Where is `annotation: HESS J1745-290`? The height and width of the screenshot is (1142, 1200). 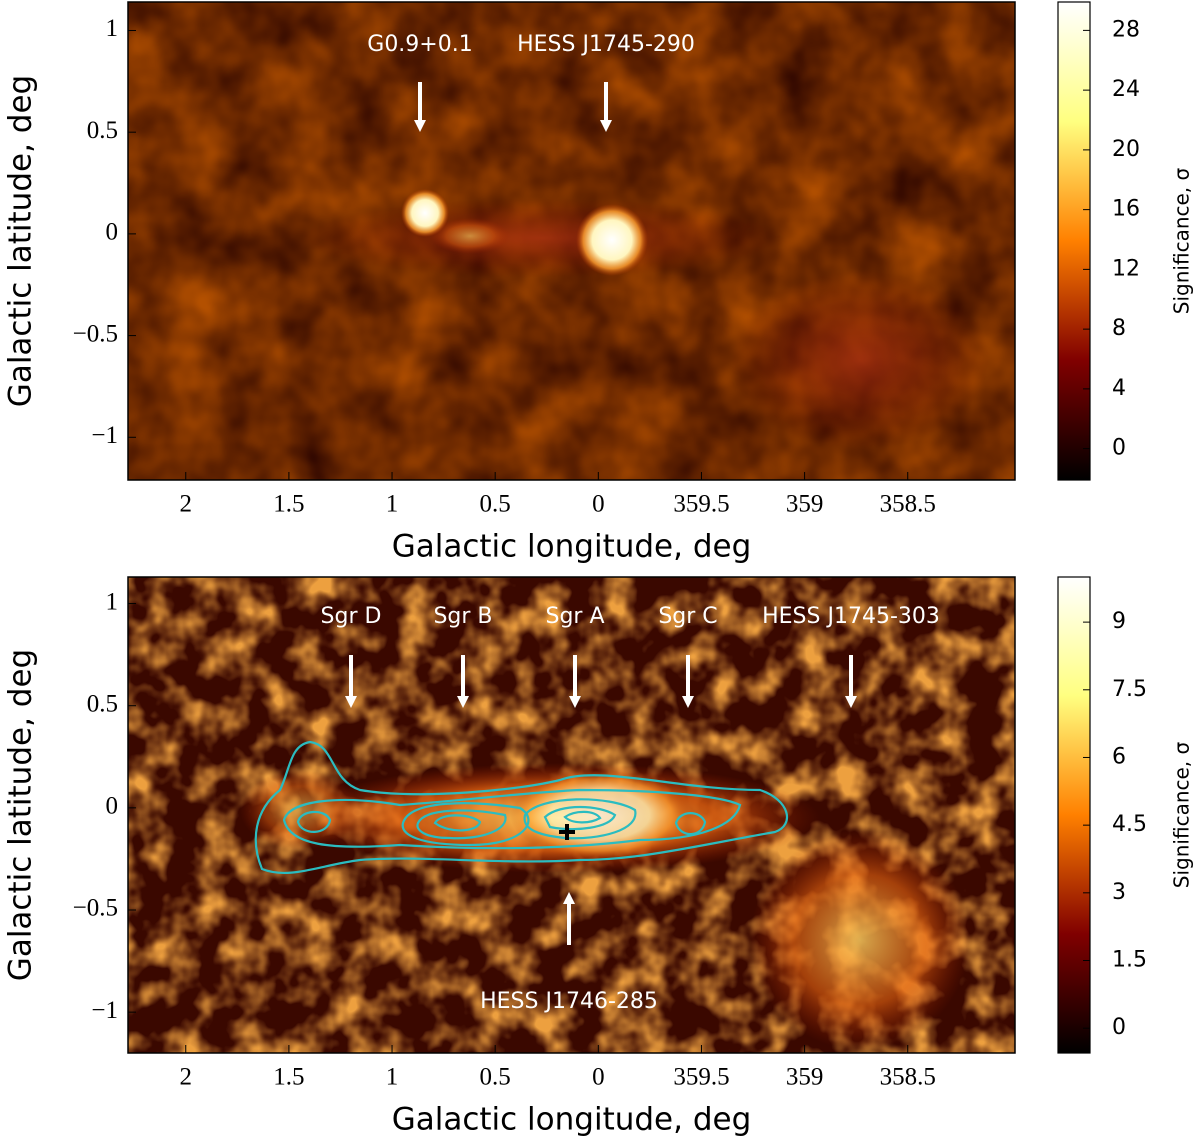 annotation: HESS J1745-290 is located at coordinates (606, 44).